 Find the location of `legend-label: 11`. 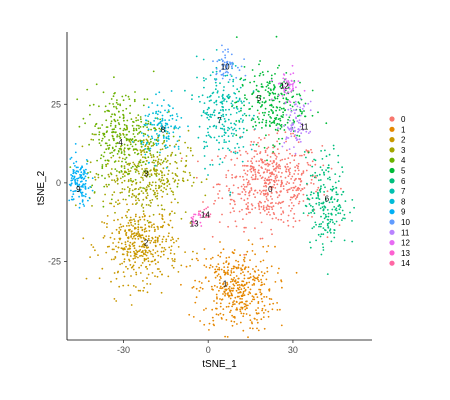

legend-label: 11 is located at coordinates (405, 232).